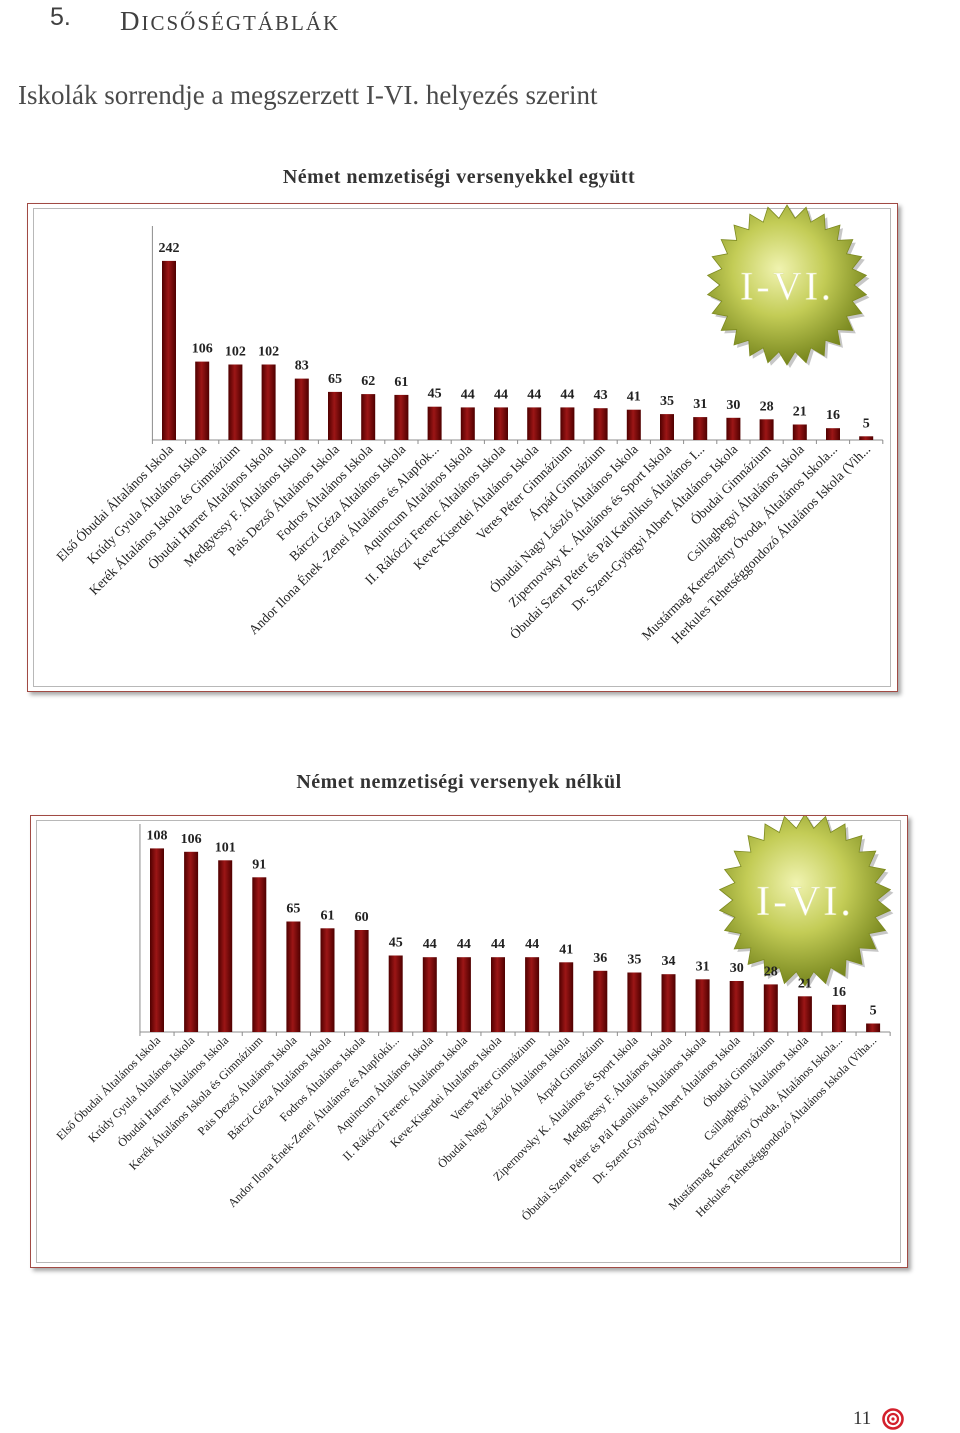 The height and width of the screenshot is (1433, 960). What do you see at coordinates (893, 1419) in the screenshot?
I see `target-icon` at bounding box center [893, 1419].